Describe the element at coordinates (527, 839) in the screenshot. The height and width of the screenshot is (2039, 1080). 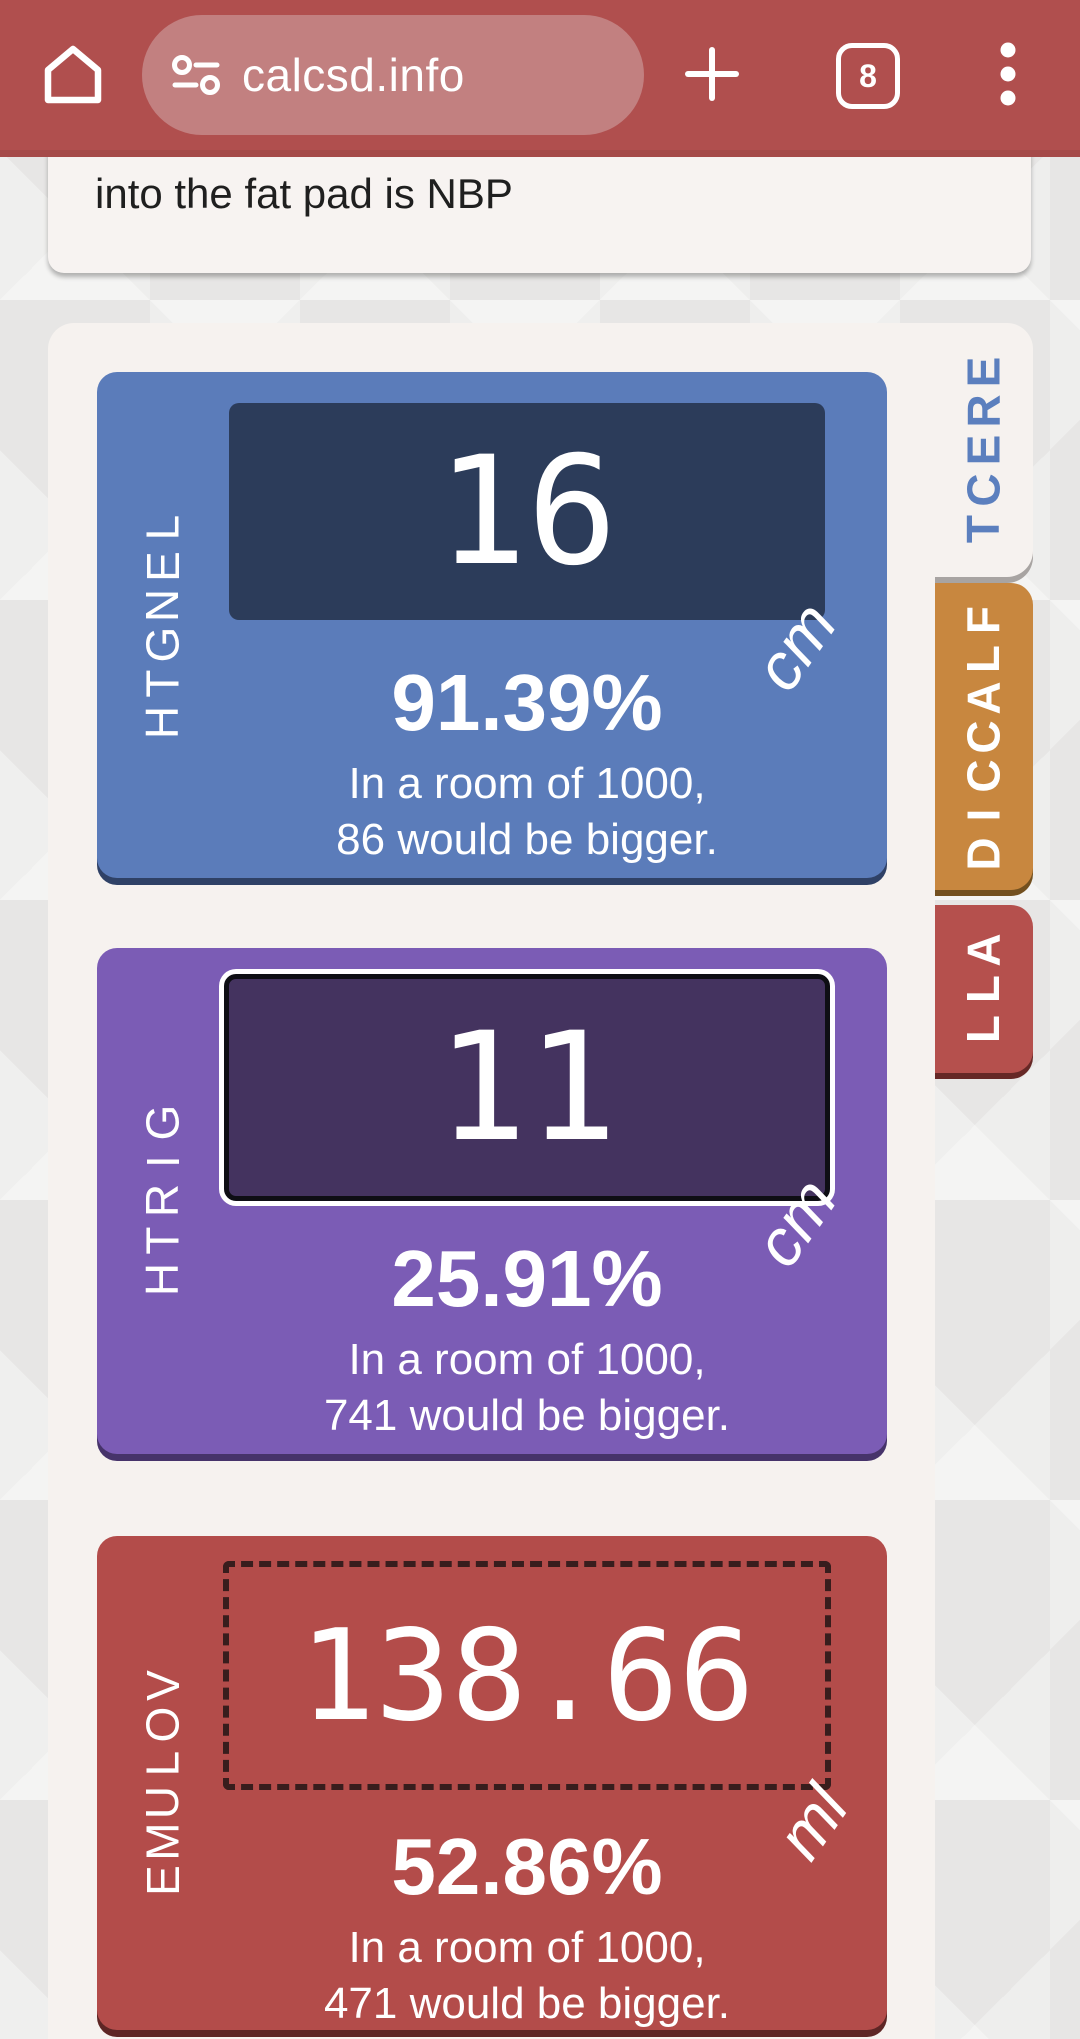
I see `length-room-line2: 86 would be bigger.` at that location.